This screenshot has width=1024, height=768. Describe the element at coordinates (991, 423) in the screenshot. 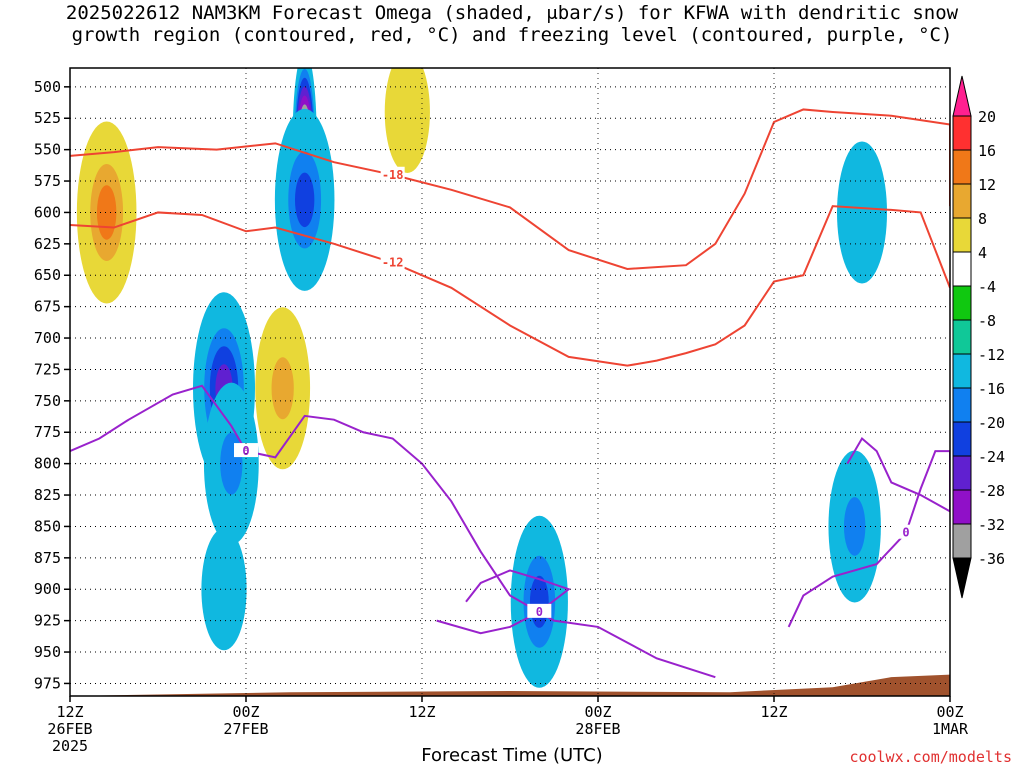

I see `colorbar-label: -20` at that location.